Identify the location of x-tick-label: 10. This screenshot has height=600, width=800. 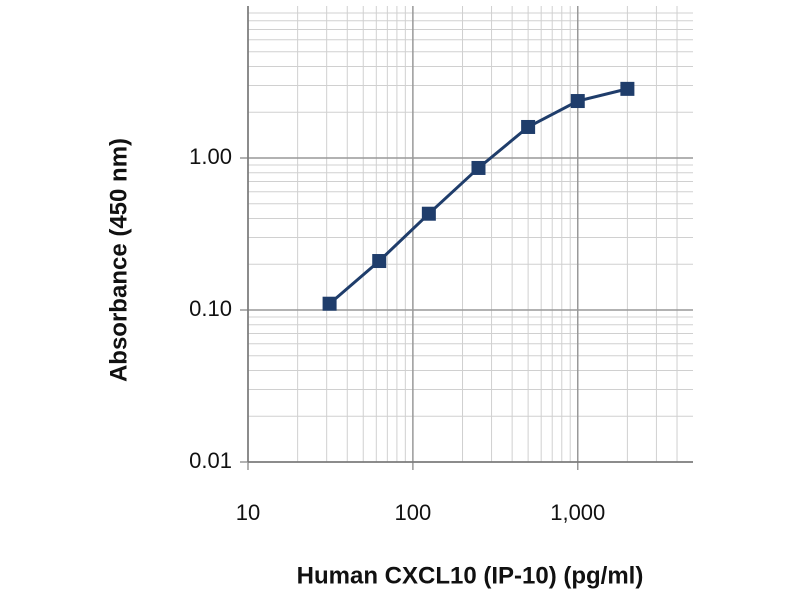
(248, 512).